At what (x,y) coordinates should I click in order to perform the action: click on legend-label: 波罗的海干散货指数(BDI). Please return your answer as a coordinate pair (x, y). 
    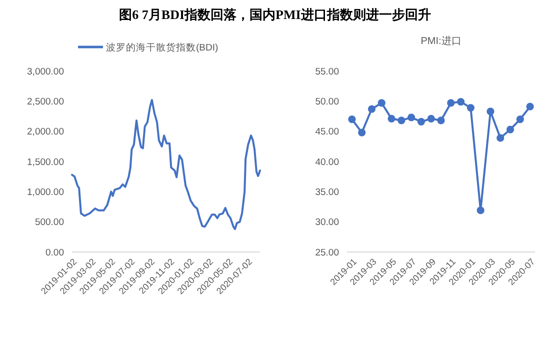
    Looking at the image, I should click on (162, 48).